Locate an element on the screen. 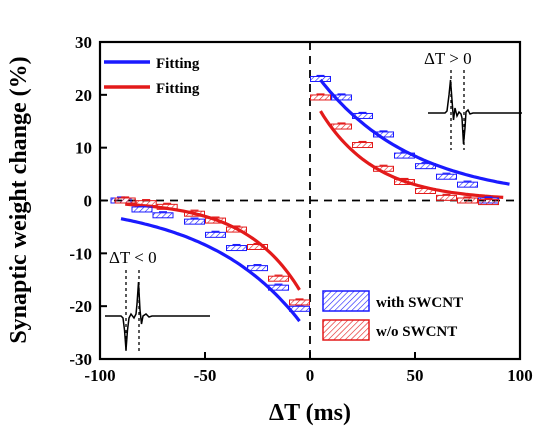 Image resolution: width=550 pixels, height=437 pixels. inset-positive-waveform is located at coordinates (475, 112).